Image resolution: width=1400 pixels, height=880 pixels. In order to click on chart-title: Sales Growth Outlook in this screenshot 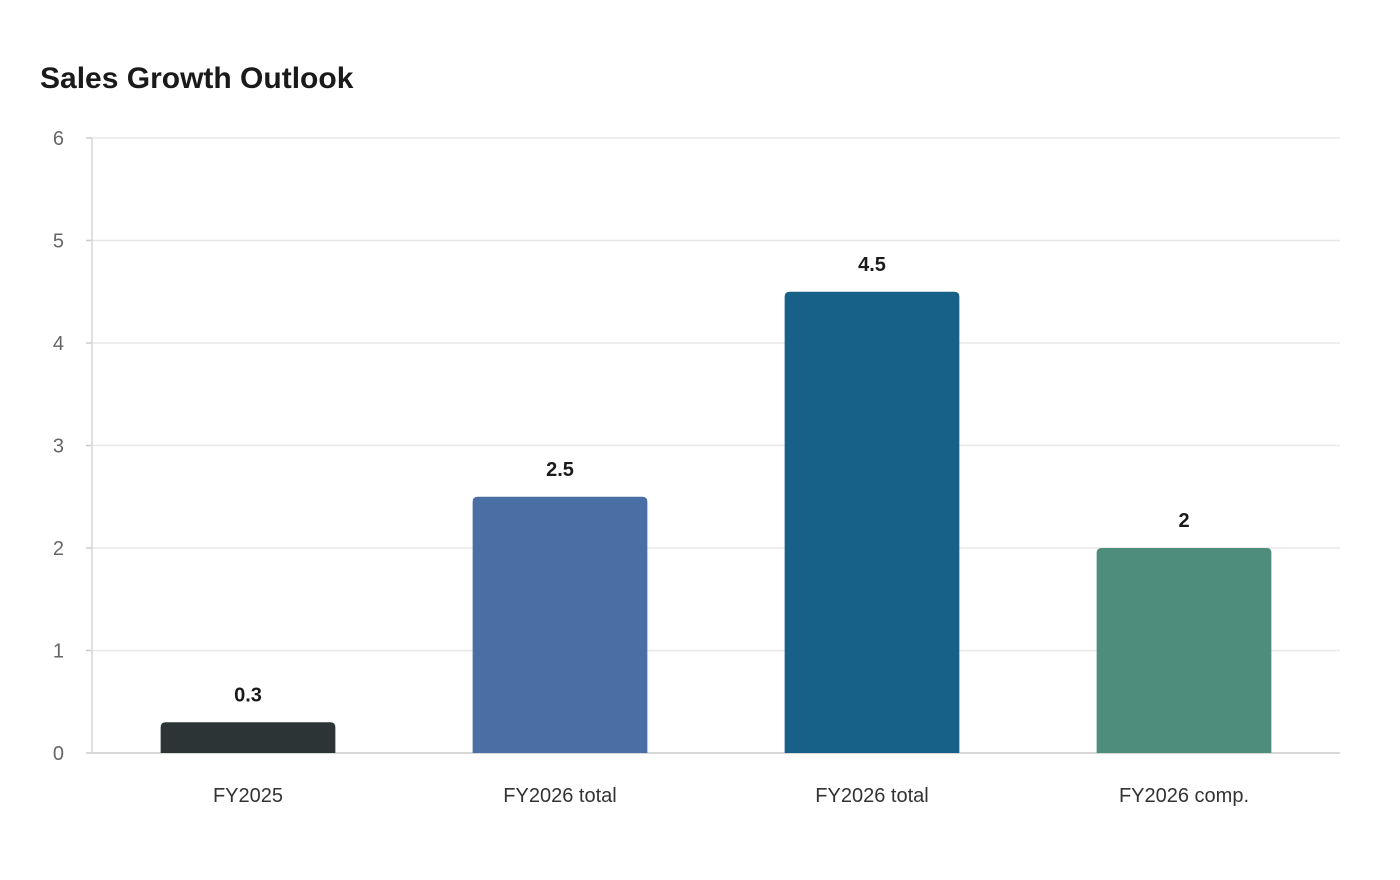, I will do `click(197, 78)`.